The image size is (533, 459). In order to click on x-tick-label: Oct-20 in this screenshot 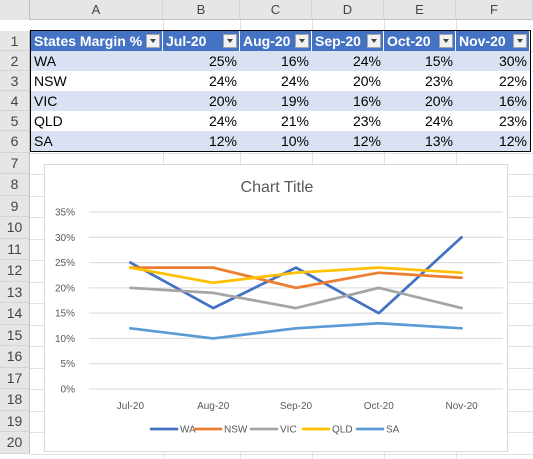, I will do `click(379, 406)`.